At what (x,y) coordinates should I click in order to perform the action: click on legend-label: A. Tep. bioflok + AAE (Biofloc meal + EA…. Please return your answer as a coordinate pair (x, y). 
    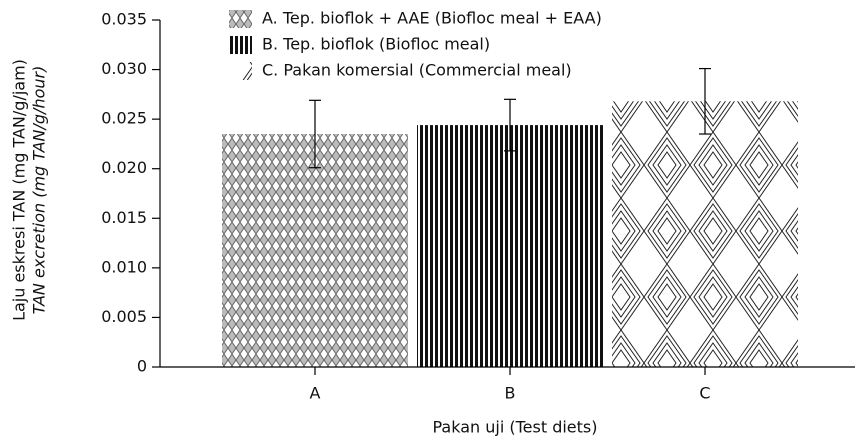
    Looking at the image, I should click on (432, 18).